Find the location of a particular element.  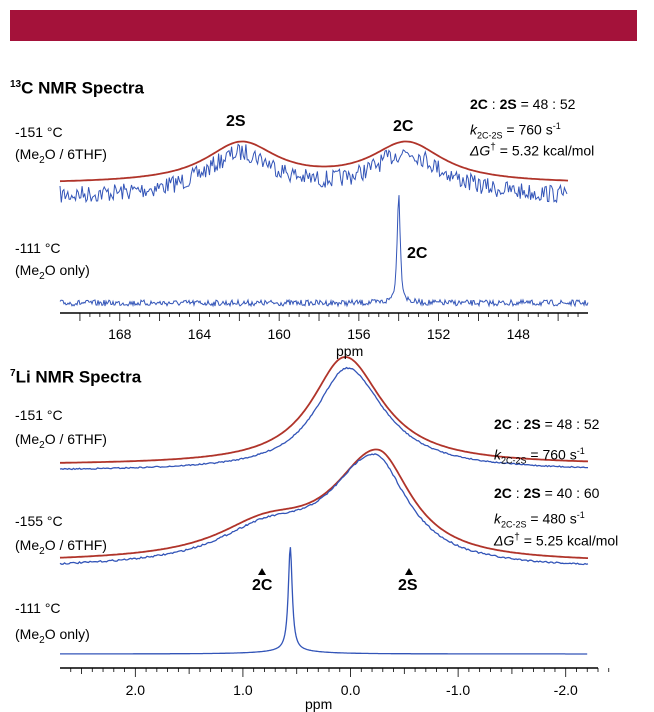

li7-tick-label-1: 1.0 is located at coordinates (243, 690).